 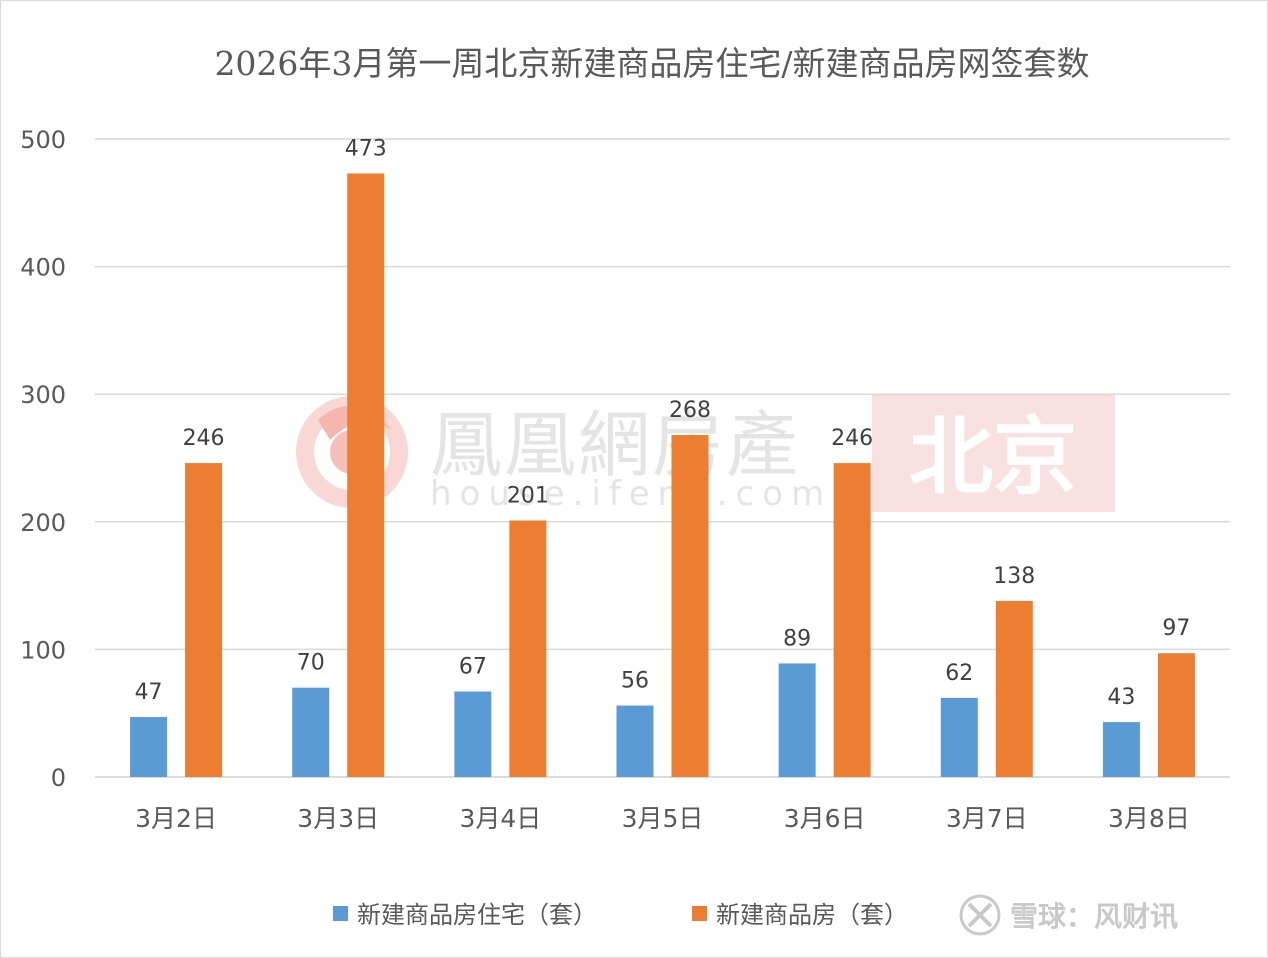 What do you see at coordinates (43, 650) in the screenshot?
I see `y-tick-label: 100` at bounding box center [43, 650].